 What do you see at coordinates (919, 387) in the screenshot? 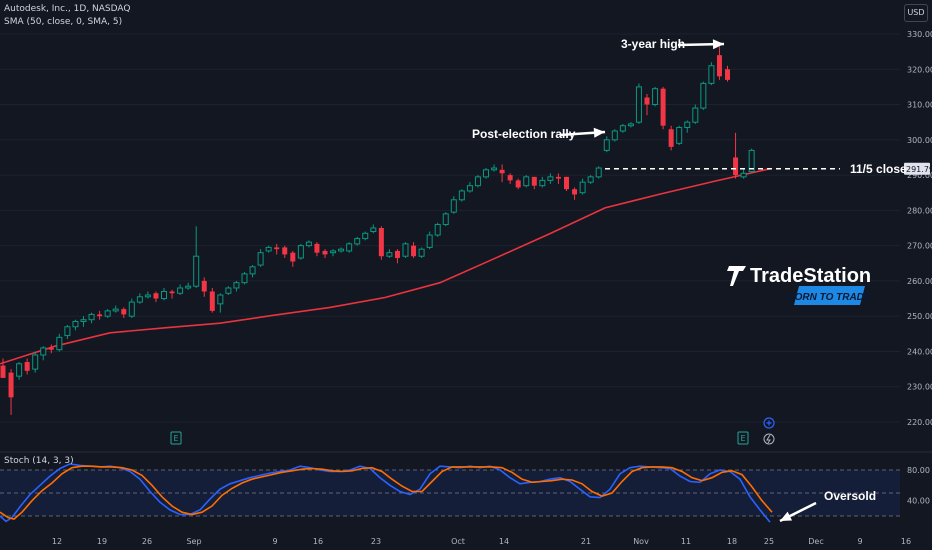
I see `price-tick-label: 230.00` at bounding box center [919, 387].